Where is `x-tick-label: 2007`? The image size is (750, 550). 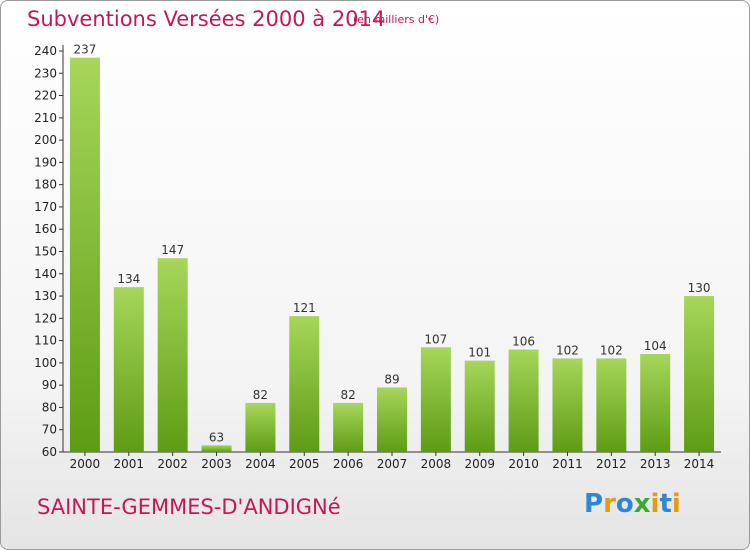
x-tick-label: 2007 is located at coordinates (392, 464).